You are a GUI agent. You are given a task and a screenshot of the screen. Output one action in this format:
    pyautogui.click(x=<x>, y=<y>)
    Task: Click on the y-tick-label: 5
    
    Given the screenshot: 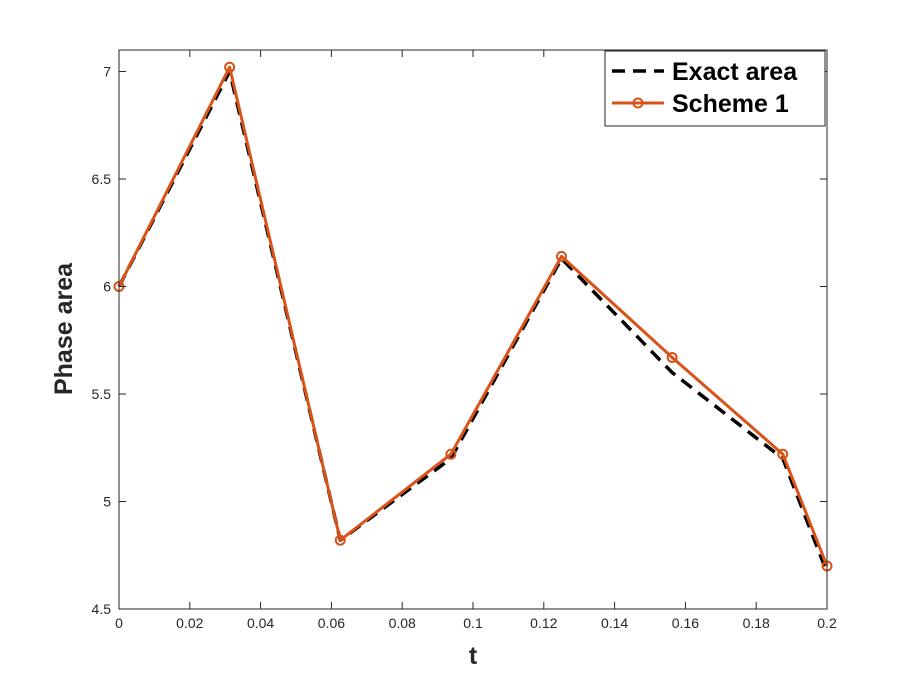 What is the action you would take?
    pyautogui.click(x=107, y=502)
    